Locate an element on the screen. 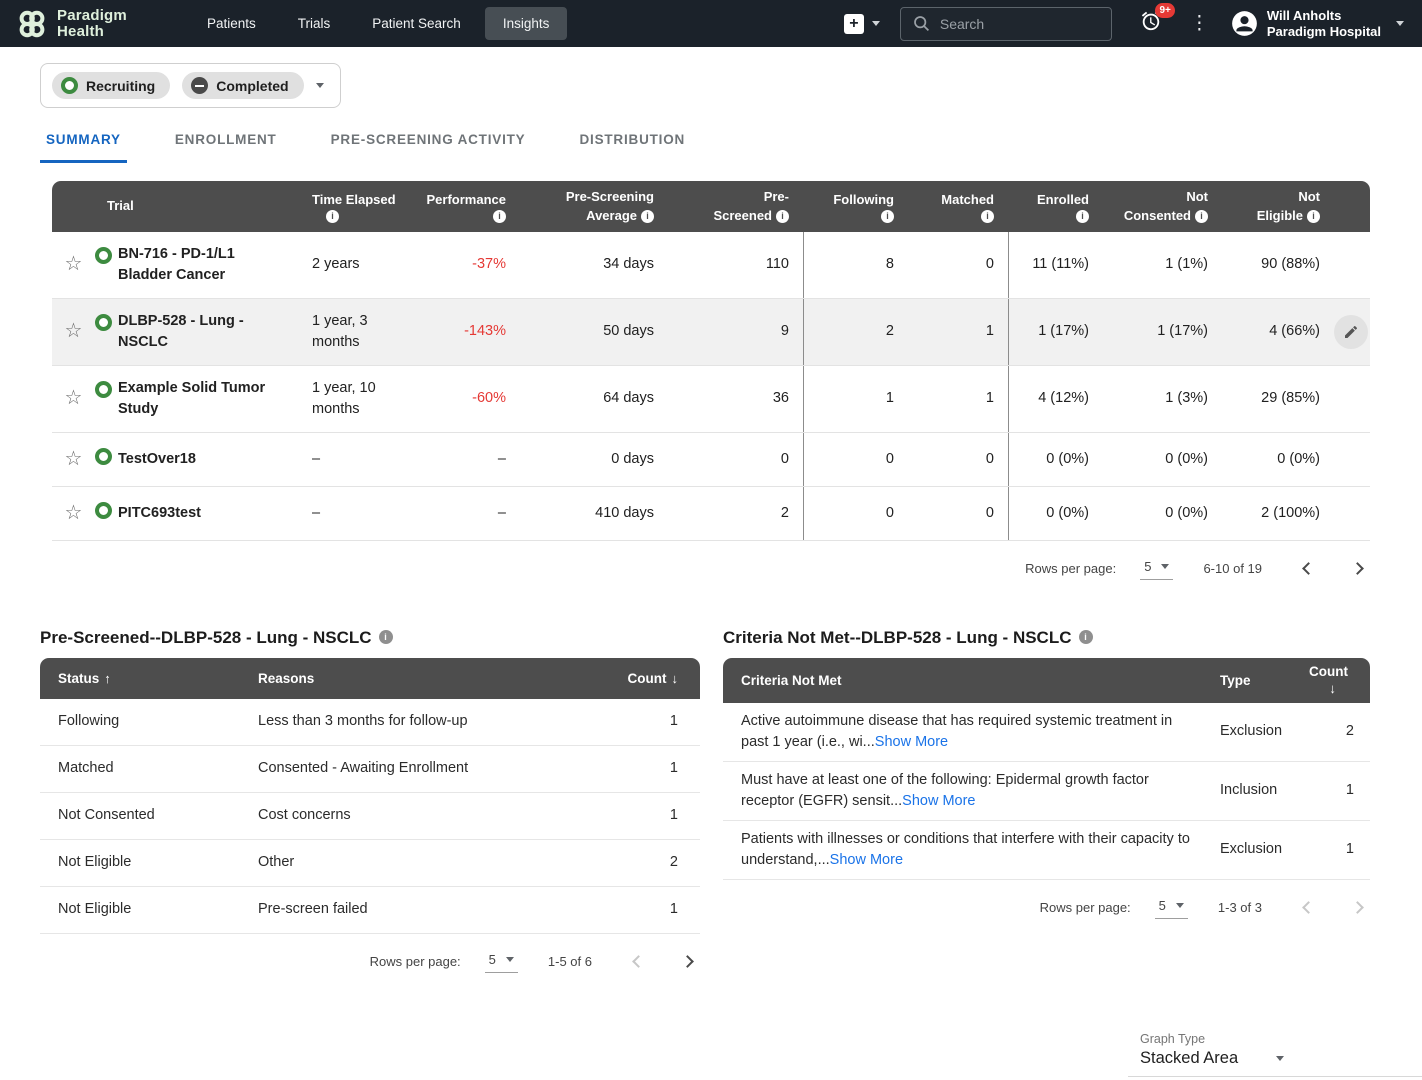  nav-item-insights: Insights is located at coordinates (526, 23).